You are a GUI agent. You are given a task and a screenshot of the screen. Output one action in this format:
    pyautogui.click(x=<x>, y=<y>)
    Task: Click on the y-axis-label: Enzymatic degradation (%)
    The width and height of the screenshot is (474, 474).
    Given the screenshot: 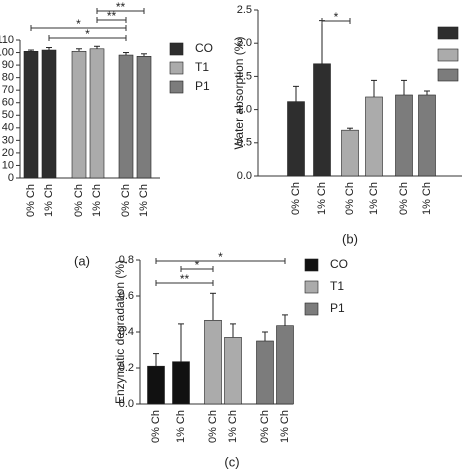 What is the action you would take?
    pyautogui.click(x=120, y=332)
    